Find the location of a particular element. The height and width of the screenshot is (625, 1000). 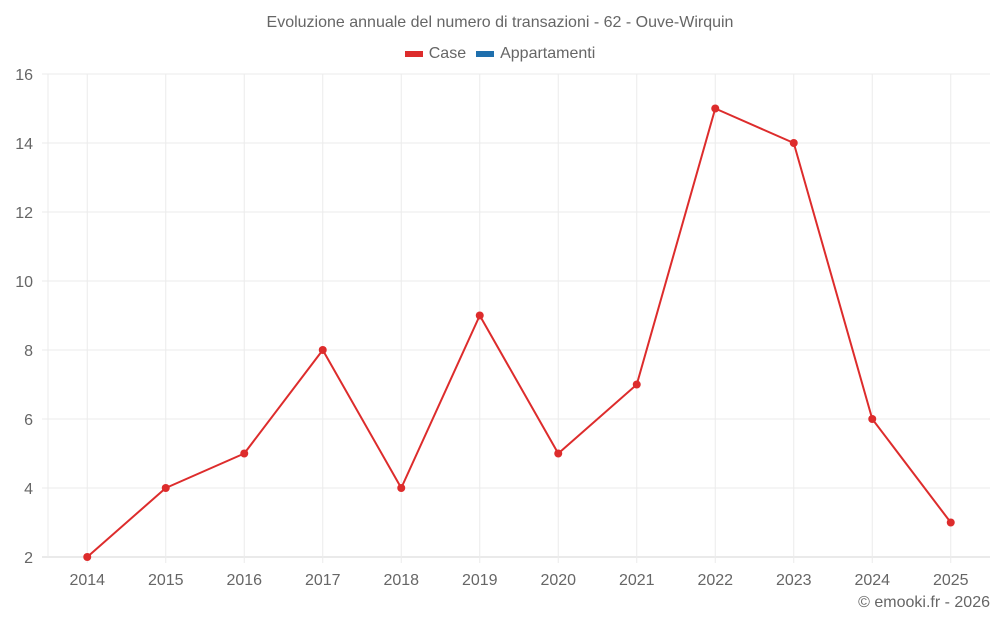

y-tick-label: 6 is located at coordinates (28, 420).